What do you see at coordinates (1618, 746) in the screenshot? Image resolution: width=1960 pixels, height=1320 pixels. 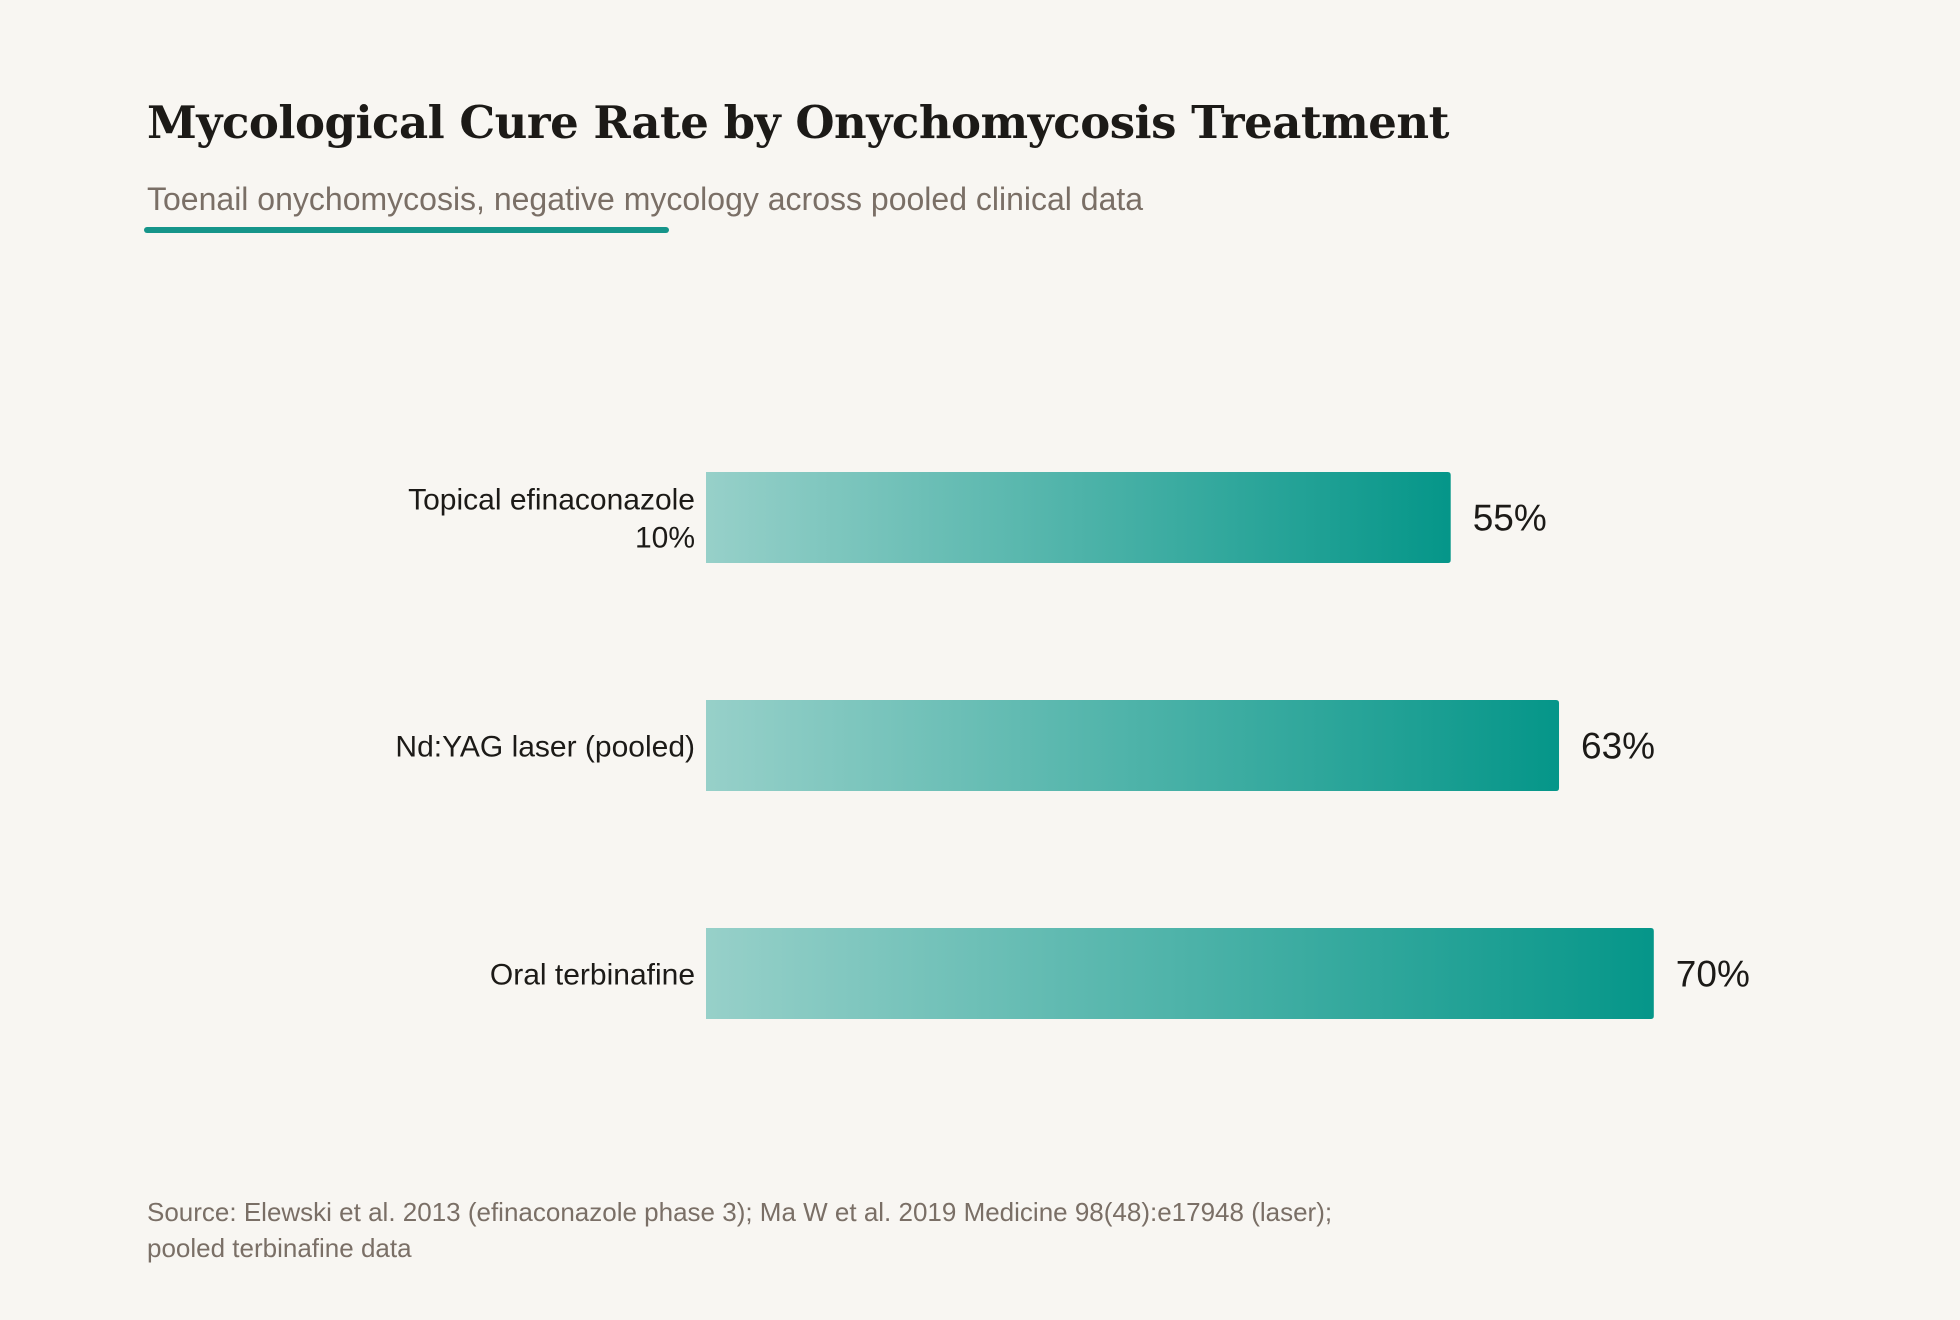 I see `value-label-1: 63%` at bounding box center [1618, 746].